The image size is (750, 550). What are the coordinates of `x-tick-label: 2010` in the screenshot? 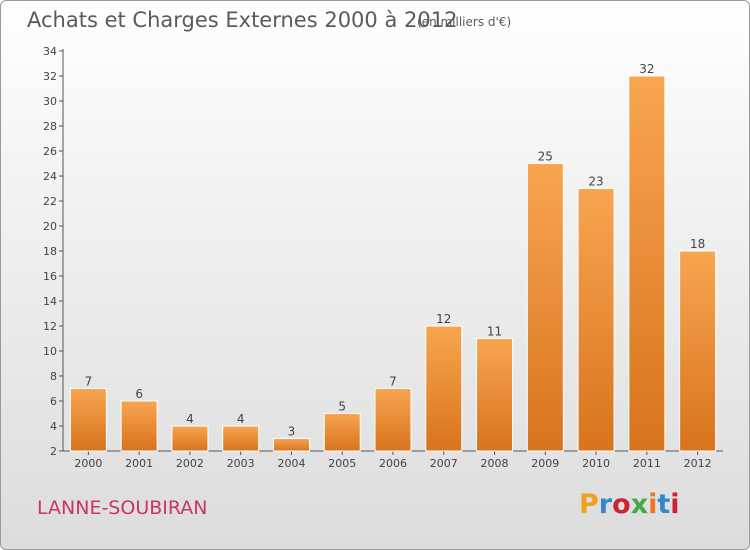 It's located at (596, 463).